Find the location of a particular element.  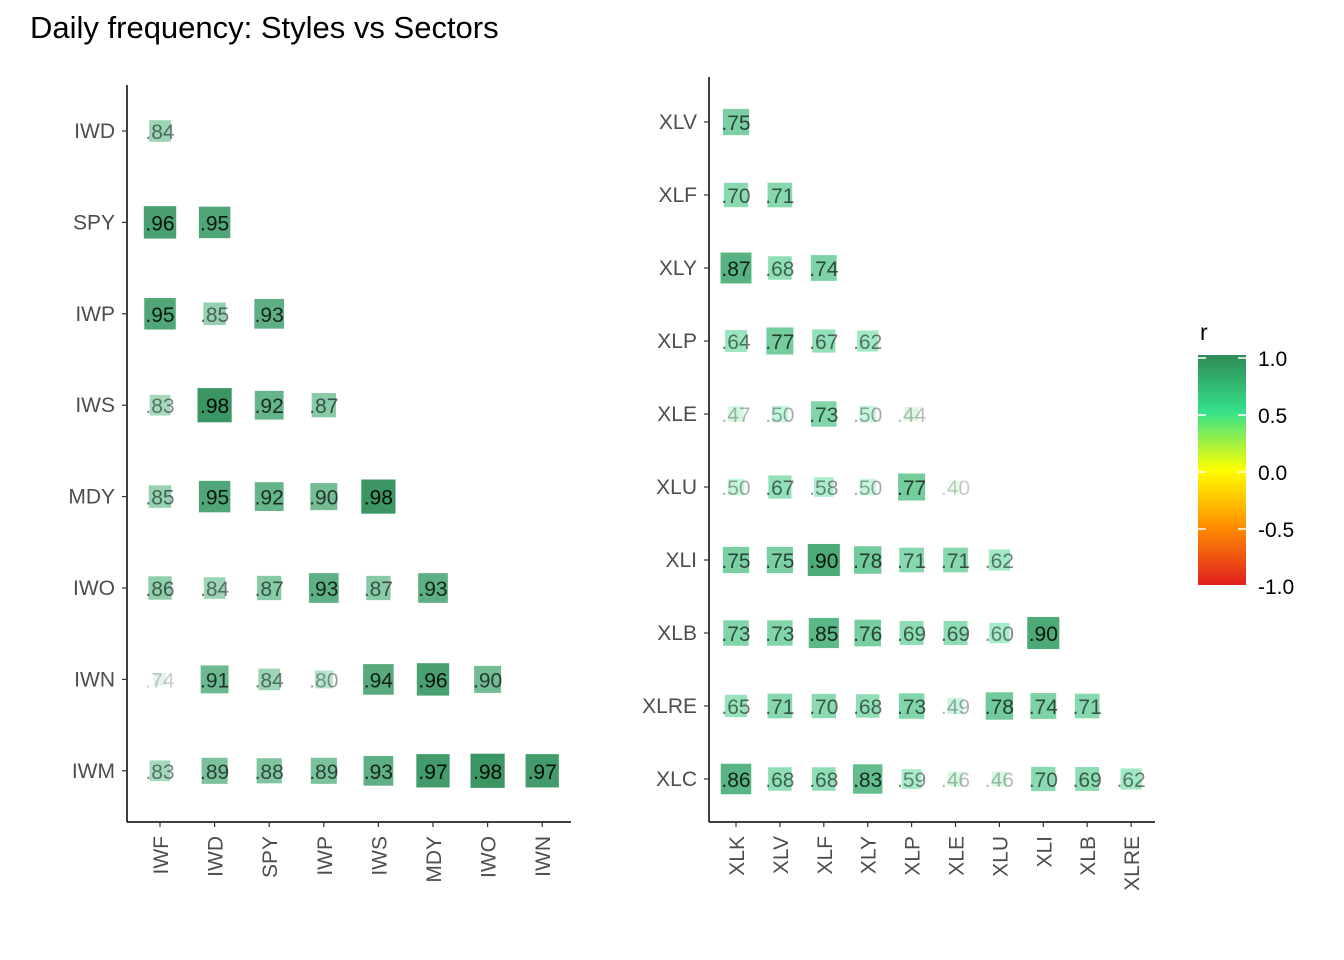

x-tick-label: IWS is located at coordinates (379, 856).